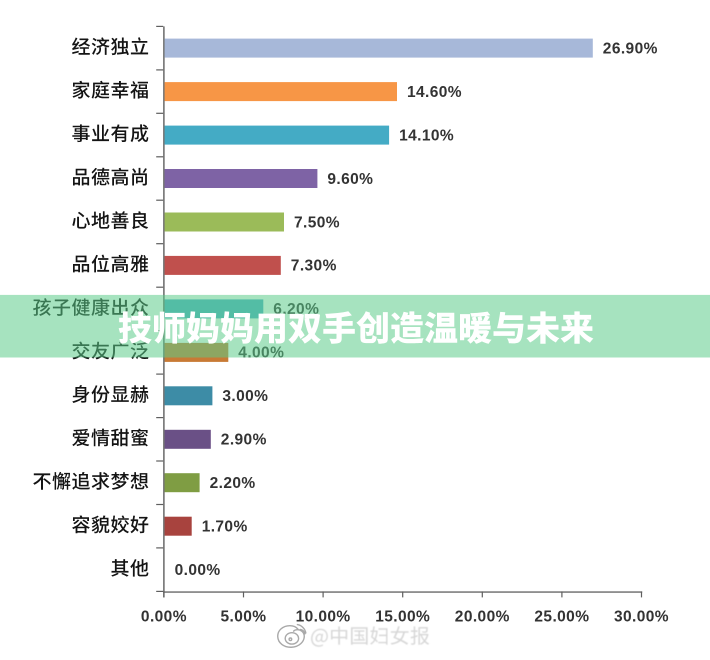 This screenshot has width=710, height=660. Describe the element at coordinates (434, 92) in the screenshot. I see `svg-text: 14.60%` at that location.